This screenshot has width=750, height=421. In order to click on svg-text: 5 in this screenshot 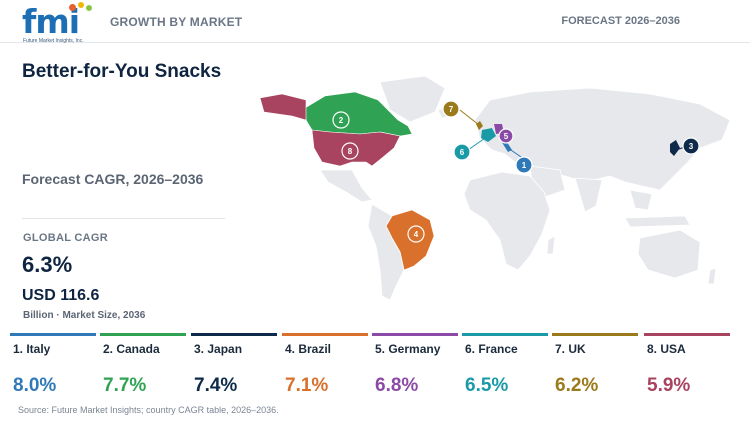, I will do `click(506, 136)`.